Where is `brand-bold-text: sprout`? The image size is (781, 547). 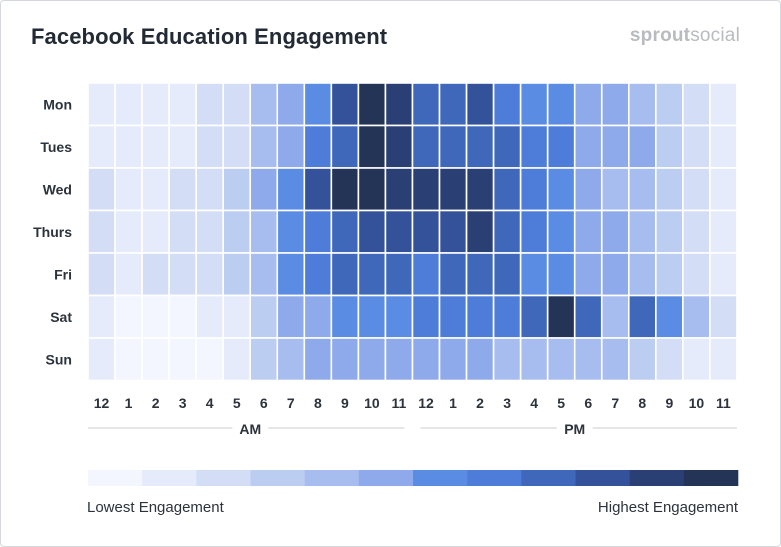
brand-bold-text: sprout is located at coordinates (660, 35).